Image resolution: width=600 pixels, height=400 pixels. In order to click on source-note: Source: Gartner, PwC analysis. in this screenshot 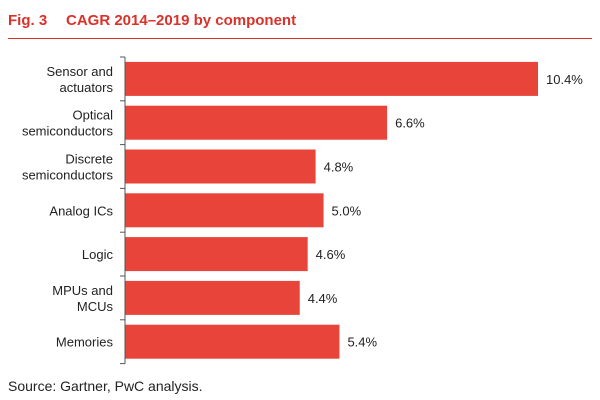, I will do `click(105, 386)`.